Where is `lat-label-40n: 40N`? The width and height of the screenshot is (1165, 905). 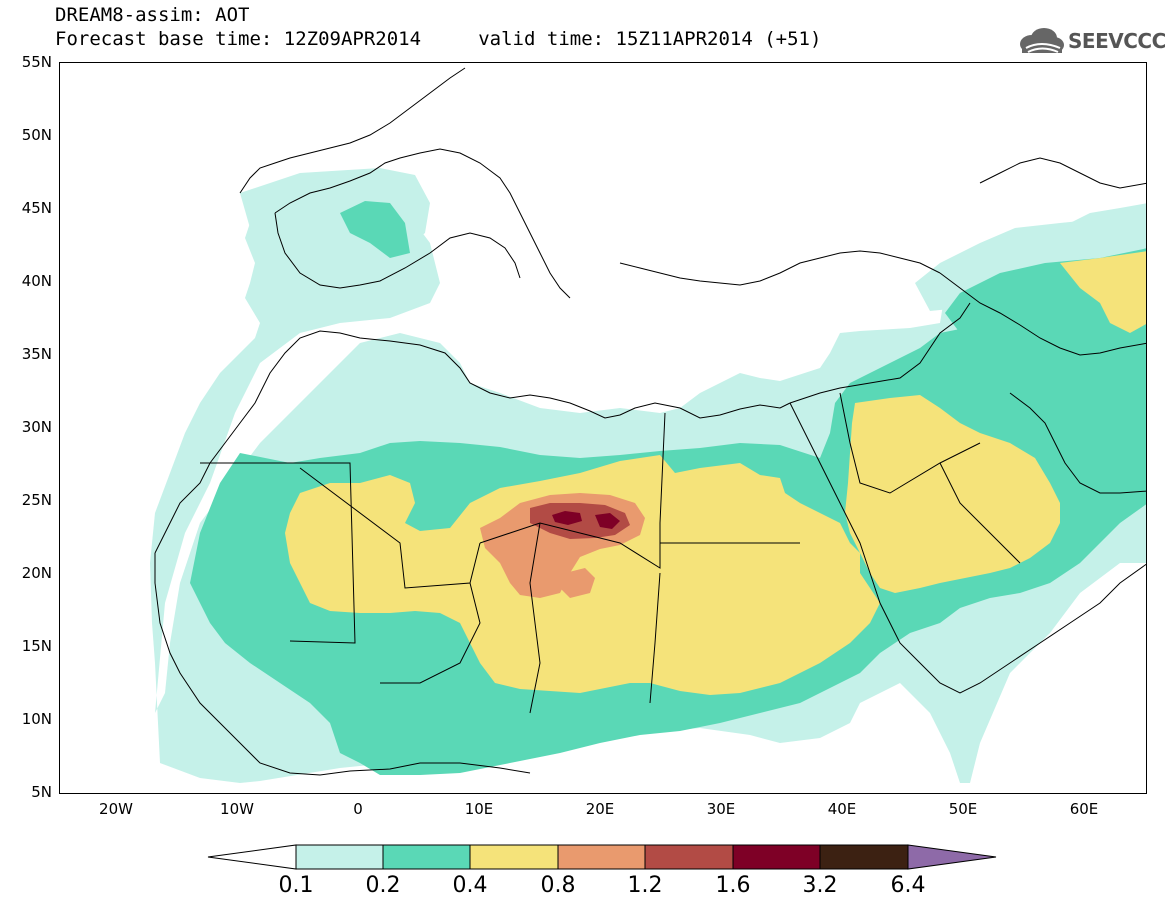 lat-label-40n: 40N is located at coordinates (36, 281).